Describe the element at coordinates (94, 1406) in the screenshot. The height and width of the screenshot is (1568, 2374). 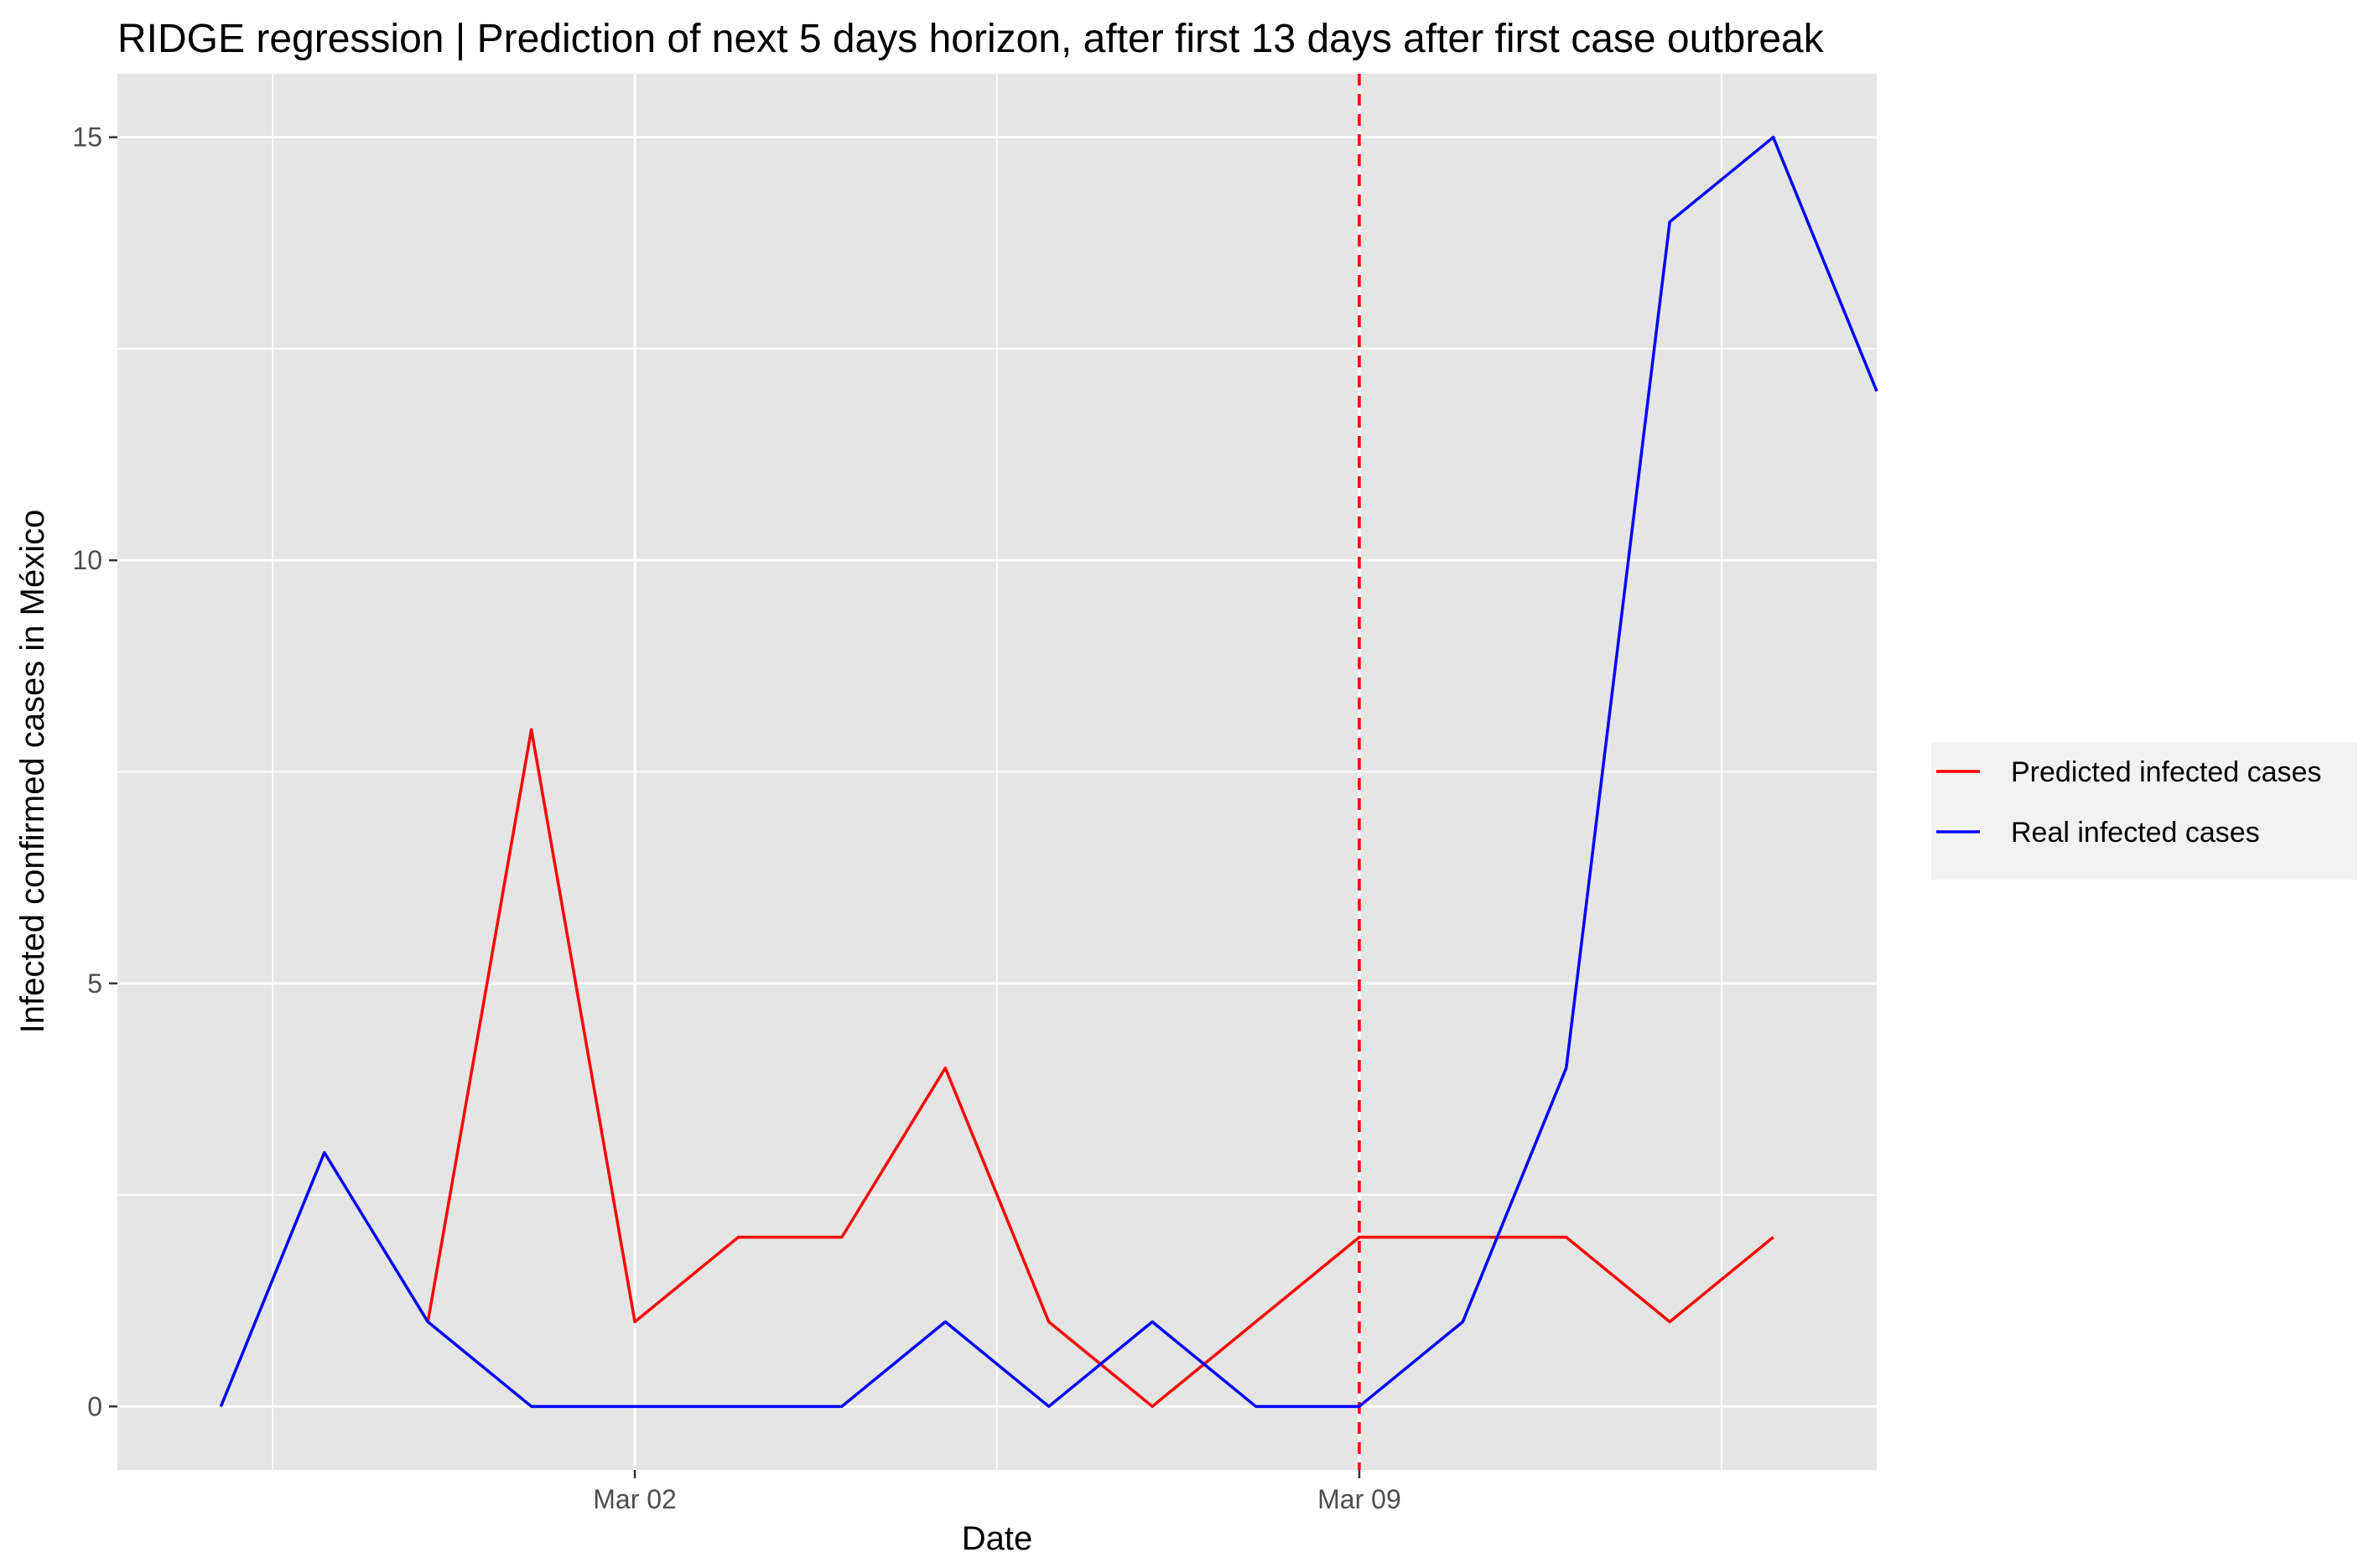
I see `y-tick-label: 0` at that location.